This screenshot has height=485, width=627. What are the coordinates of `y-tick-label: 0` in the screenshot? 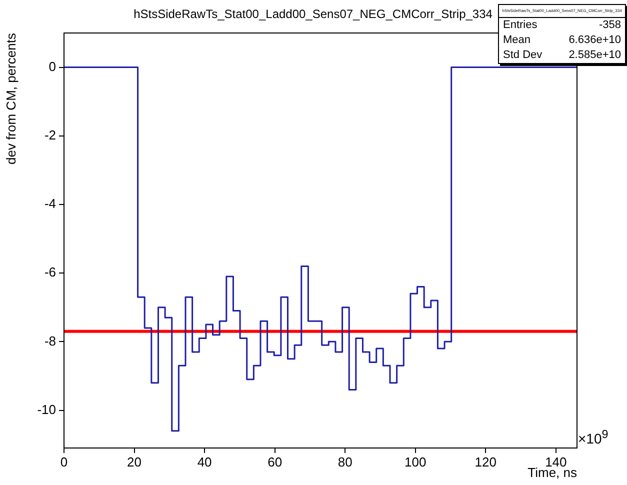 It's located at (52, 66).